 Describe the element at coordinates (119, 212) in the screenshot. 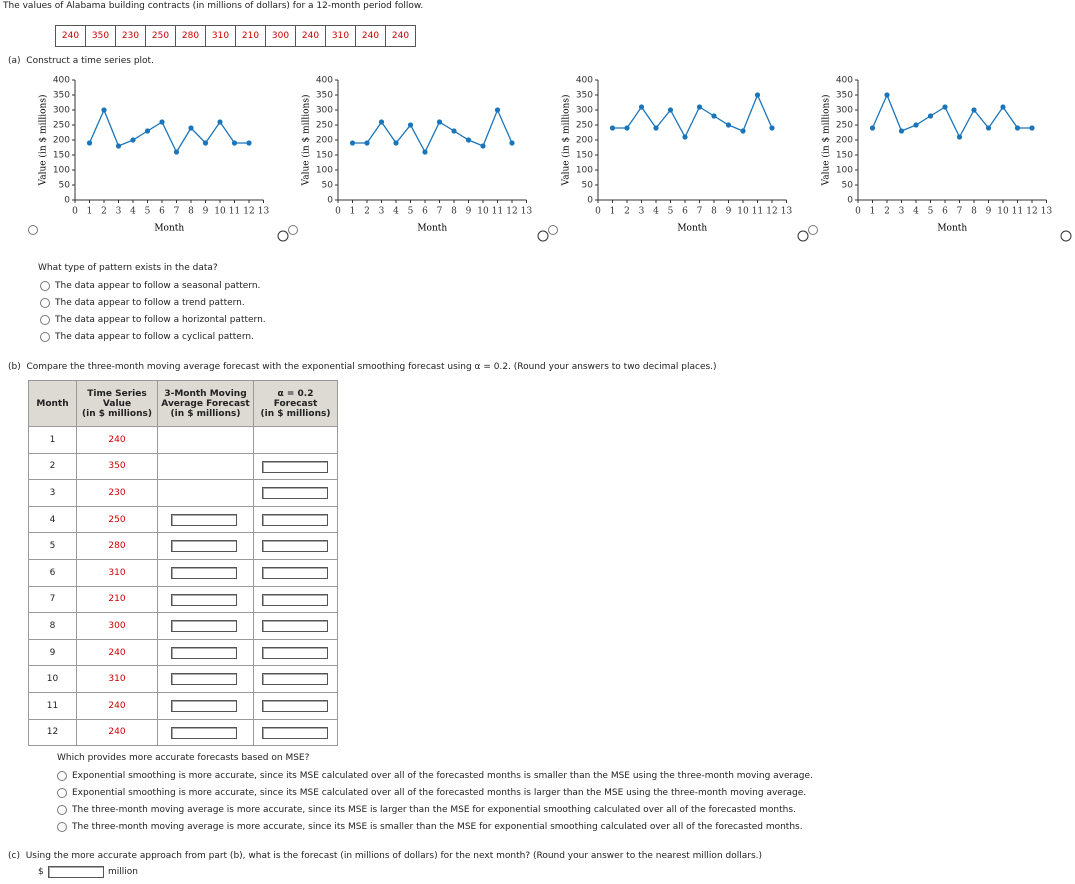

I see `x-tick-label: 3` at that location.